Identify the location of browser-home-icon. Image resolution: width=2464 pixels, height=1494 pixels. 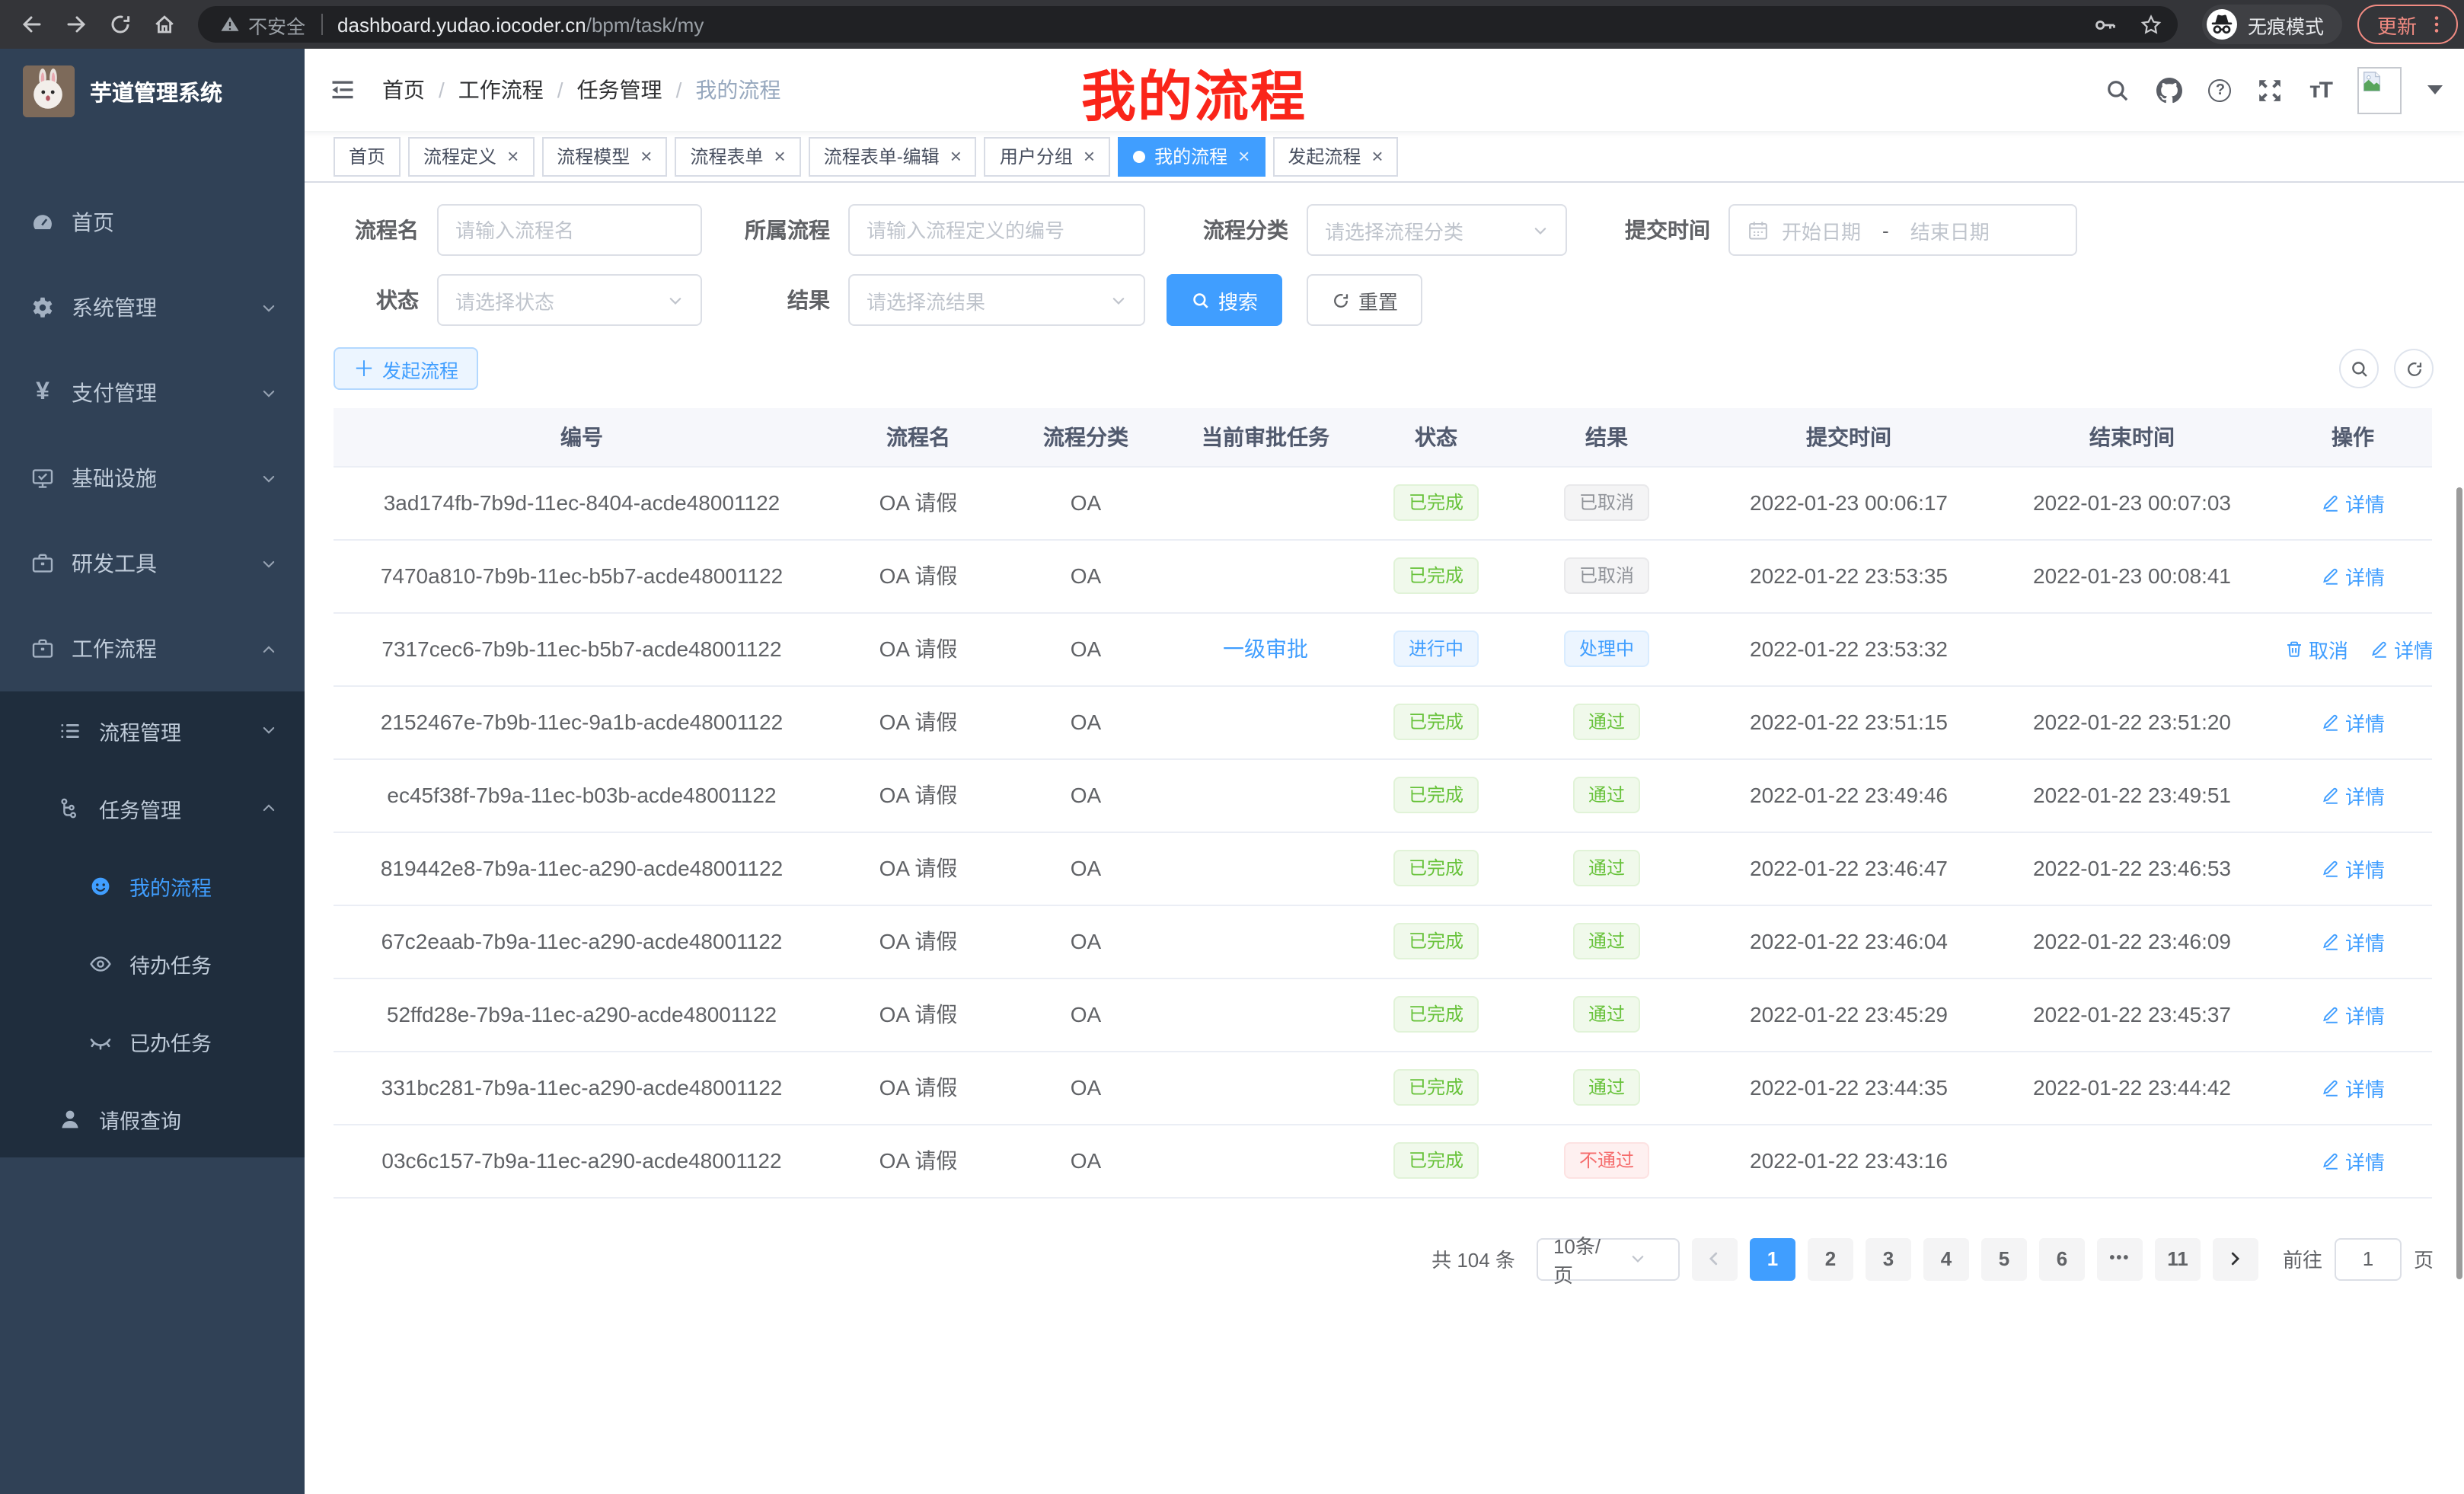
(164, 24).